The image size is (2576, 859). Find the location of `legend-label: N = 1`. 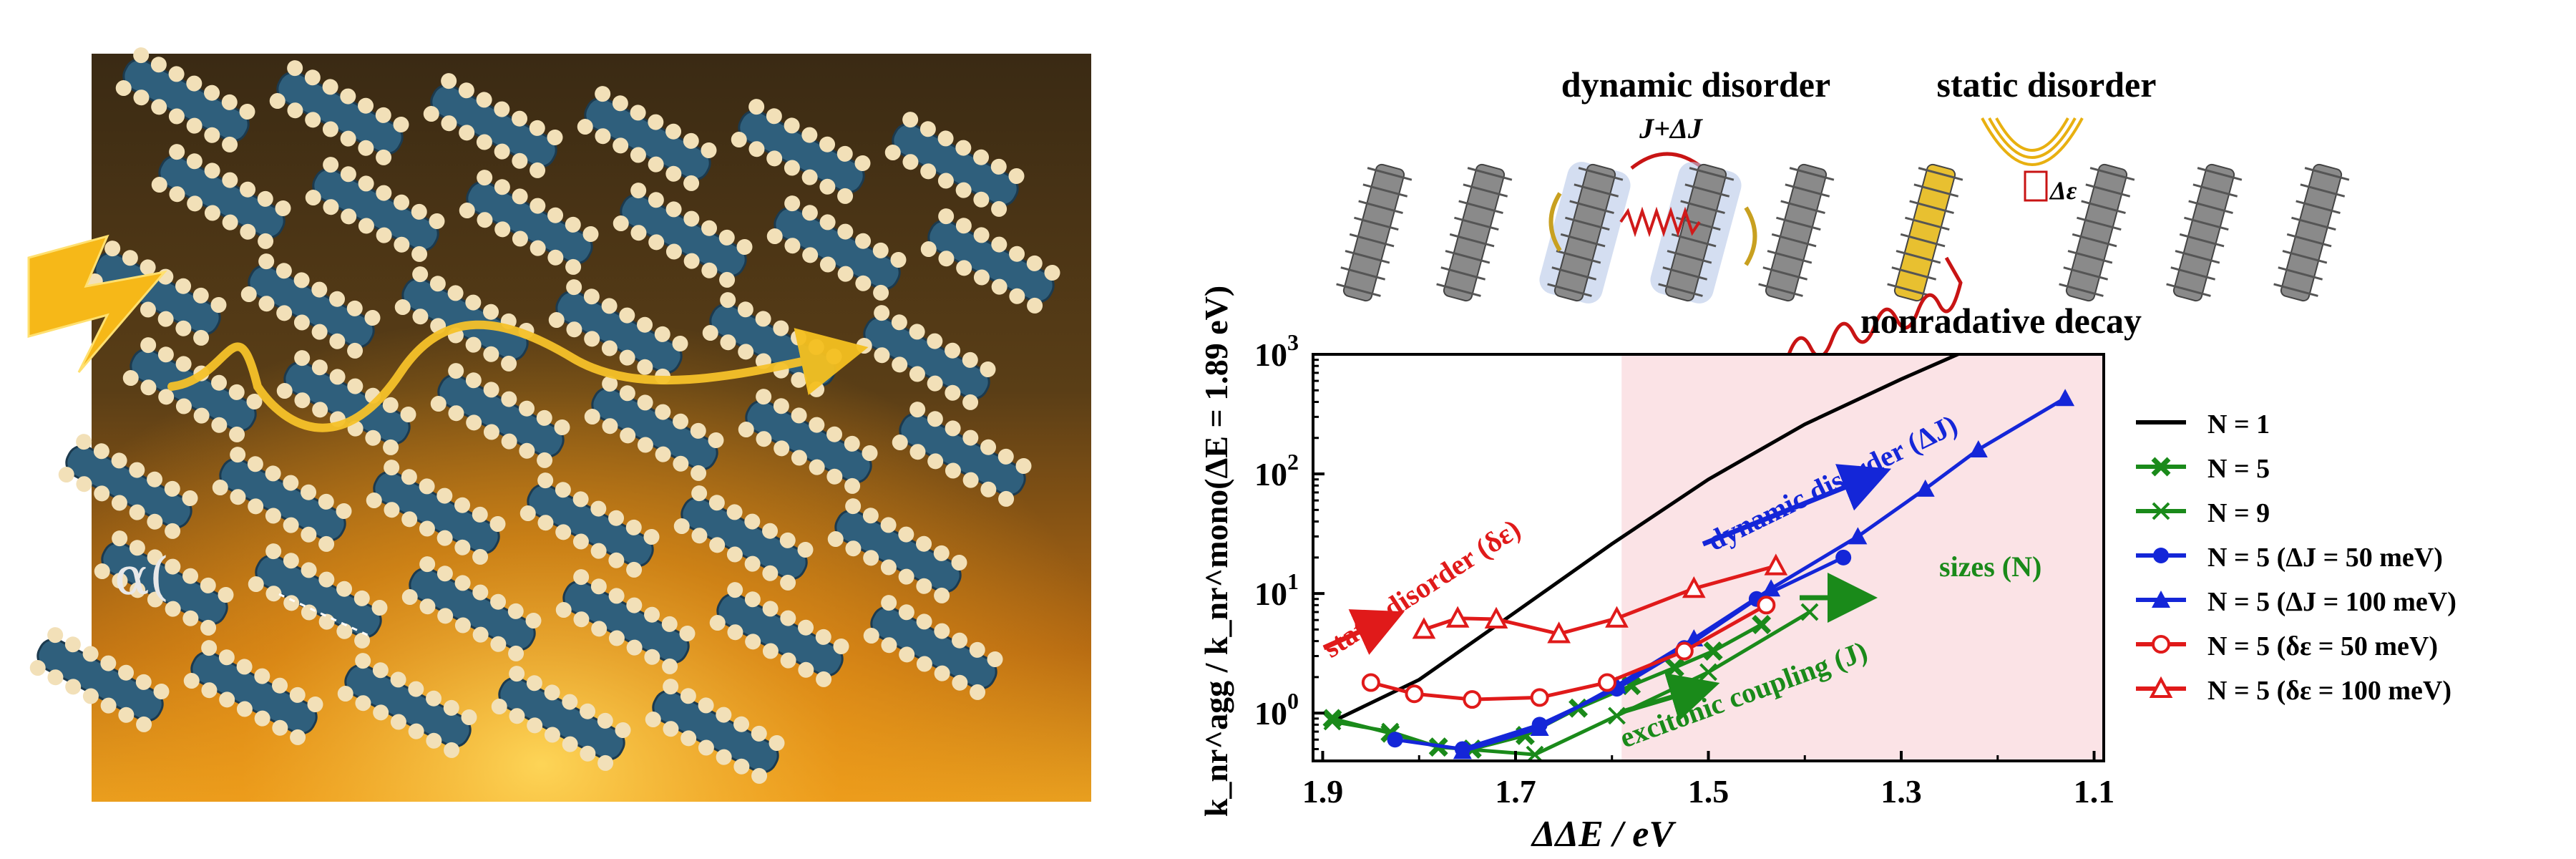

legend-label: N = 1 is located at coordinates (2238, 424).